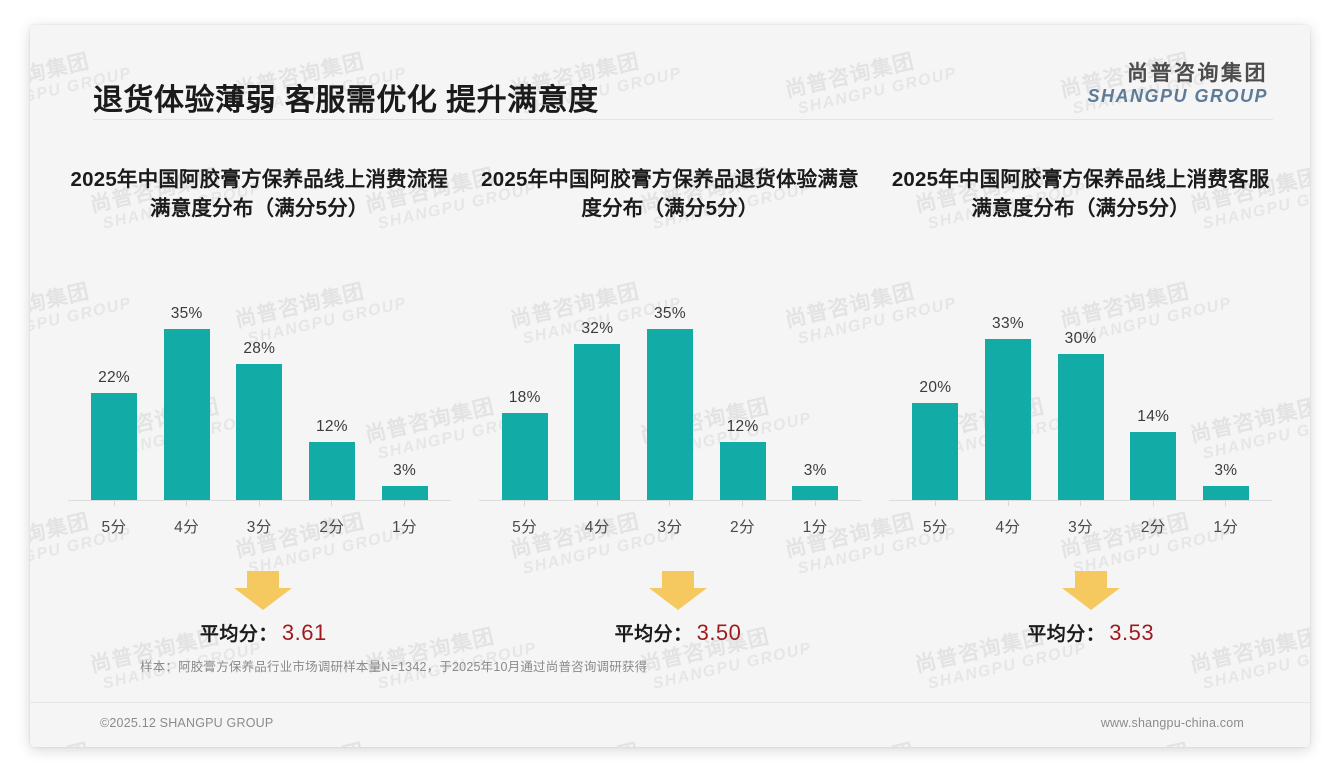 Image resolution: width=1340 pixels, height=780 pixels. I want to click on bar-value-label: 14%, so click(1153, 416).